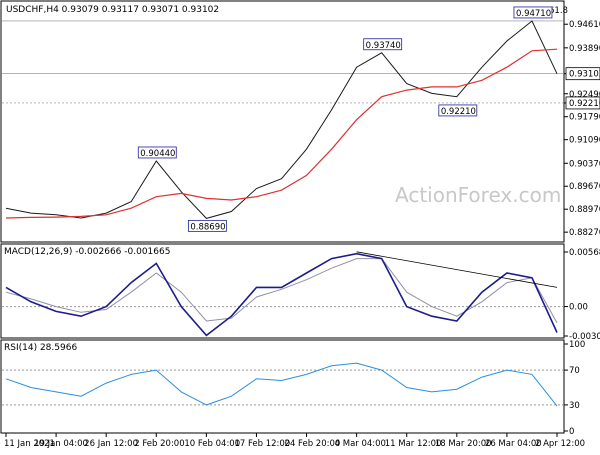 The width and height of the screenshot is (600, 455). I want to click on x-tick-label: 4 Mar 04:00, so click(360, 444).